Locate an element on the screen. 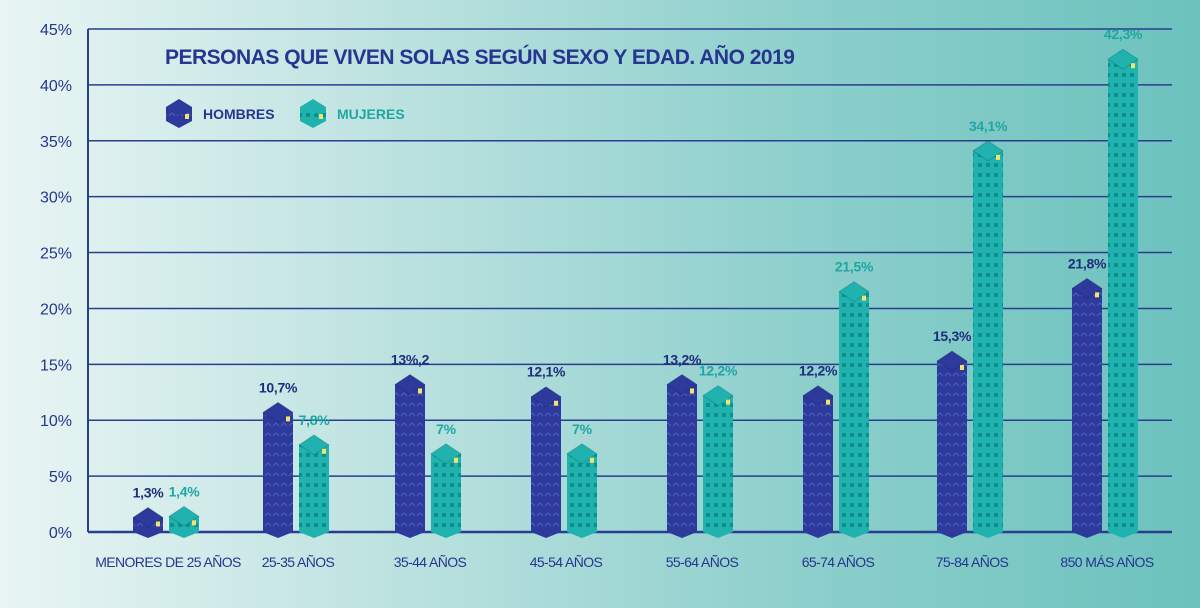 This screenshot has width=1200, height=608. x-tick-label: MENORES DE 25 AÑOS is located at coordinates (168, 562).